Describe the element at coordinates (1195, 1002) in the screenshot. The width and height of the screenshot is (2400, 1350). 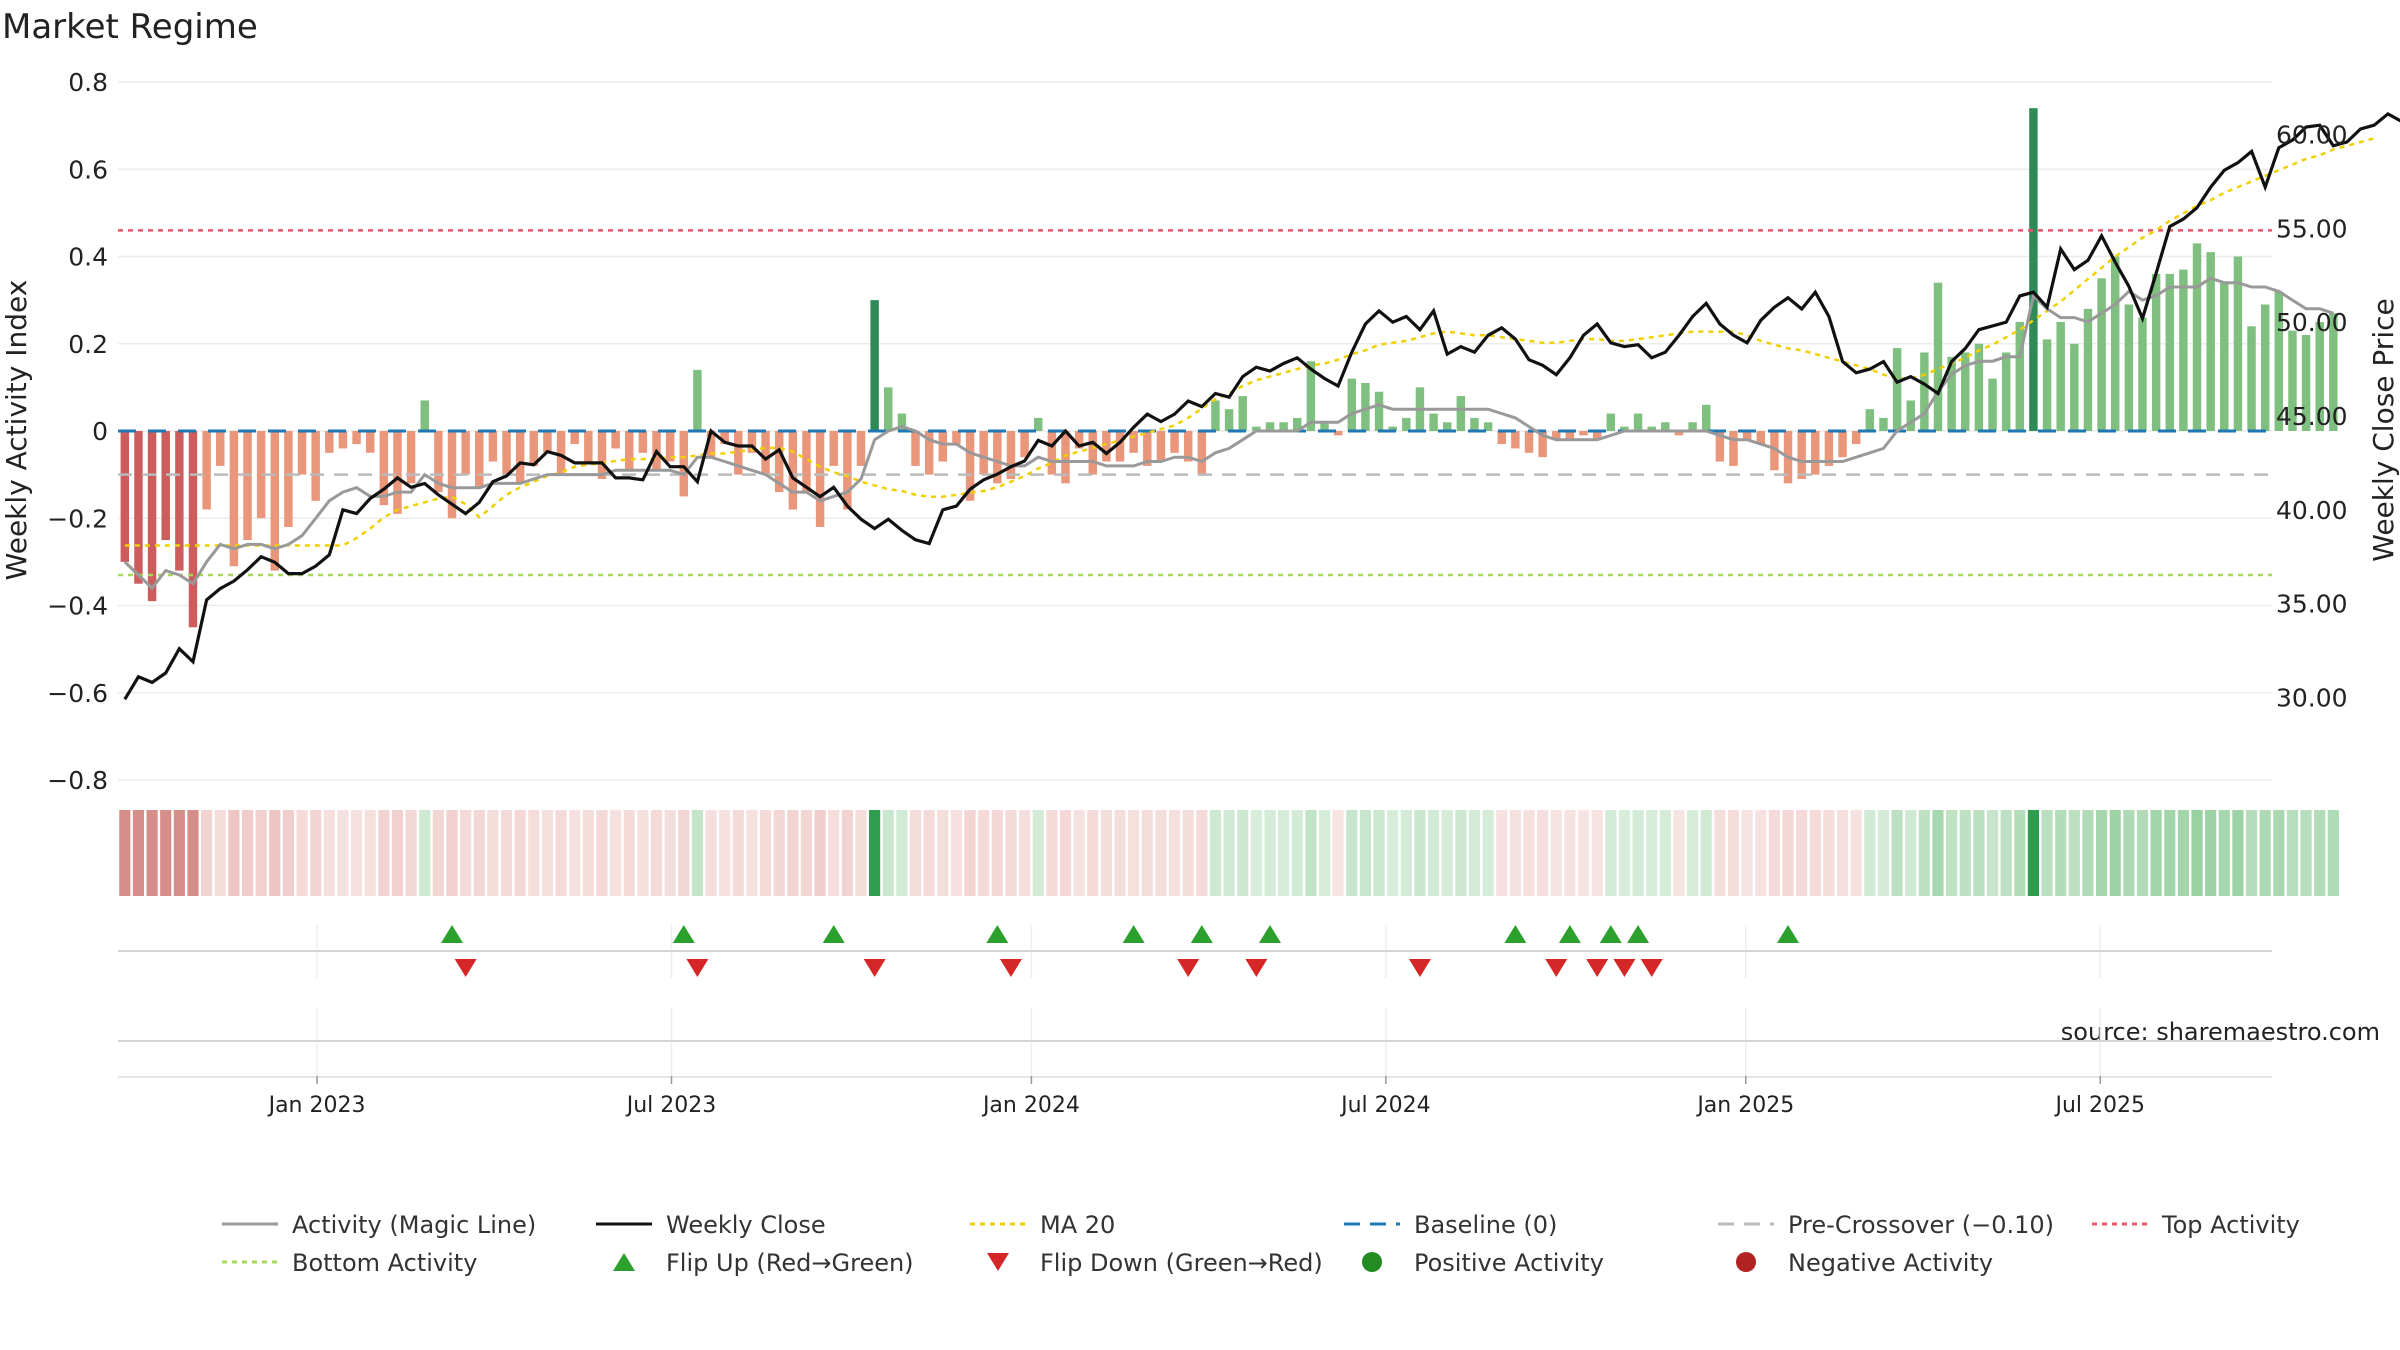
I see `lower-panel-gridlines` at that location.